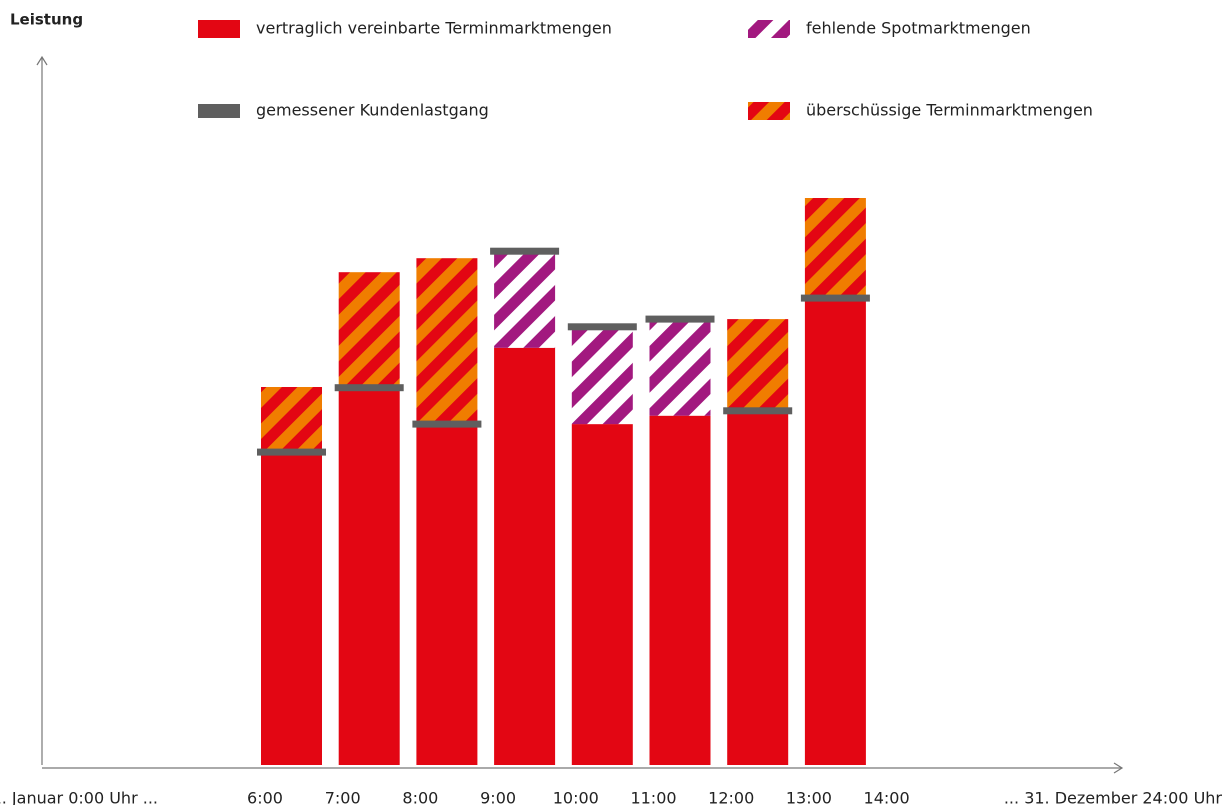  I want to click on x-axis-arrow, so click(1118, 768).